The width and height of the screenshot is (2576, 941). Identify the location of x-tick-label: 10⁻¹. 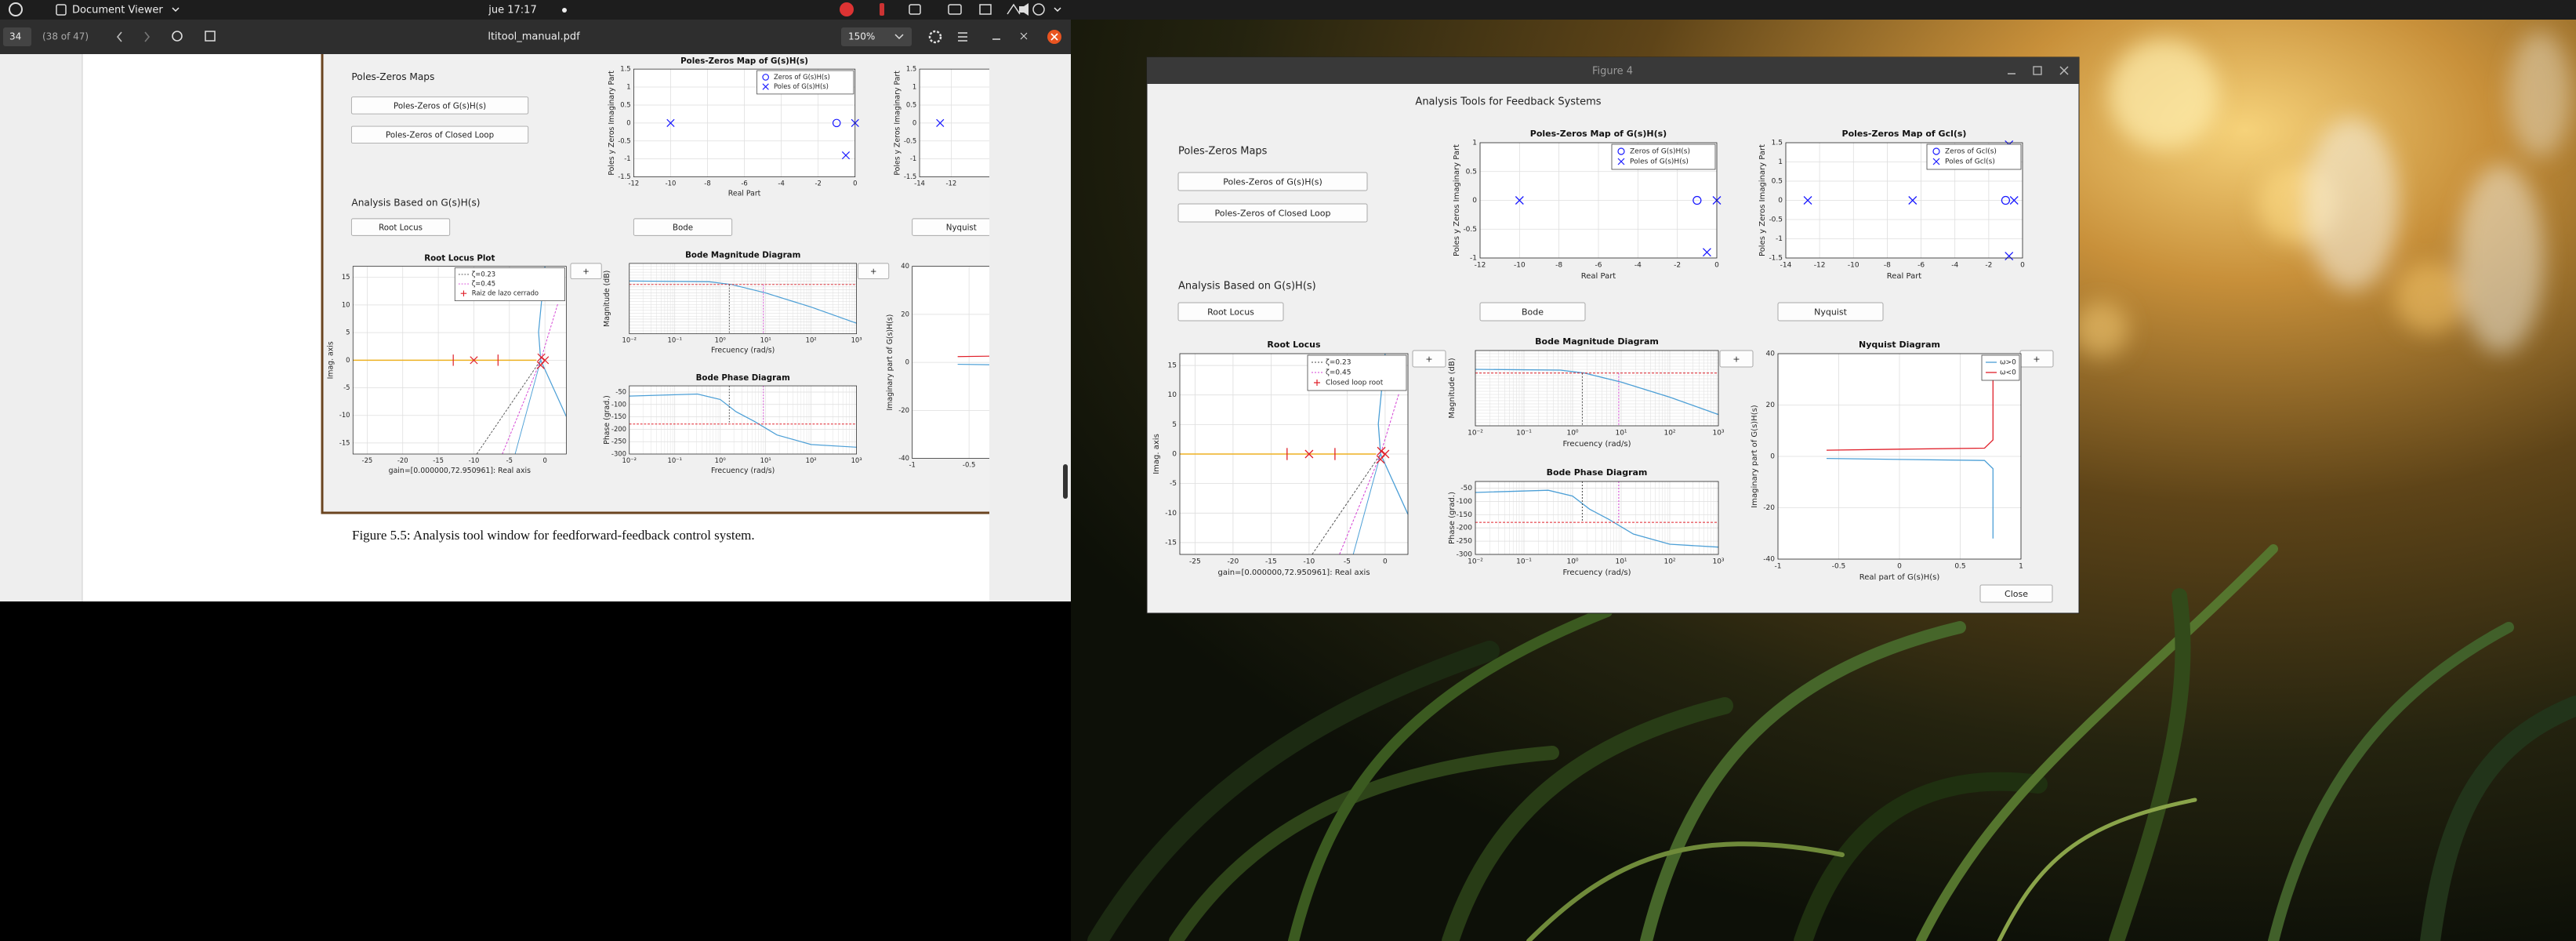
(1524, 562).